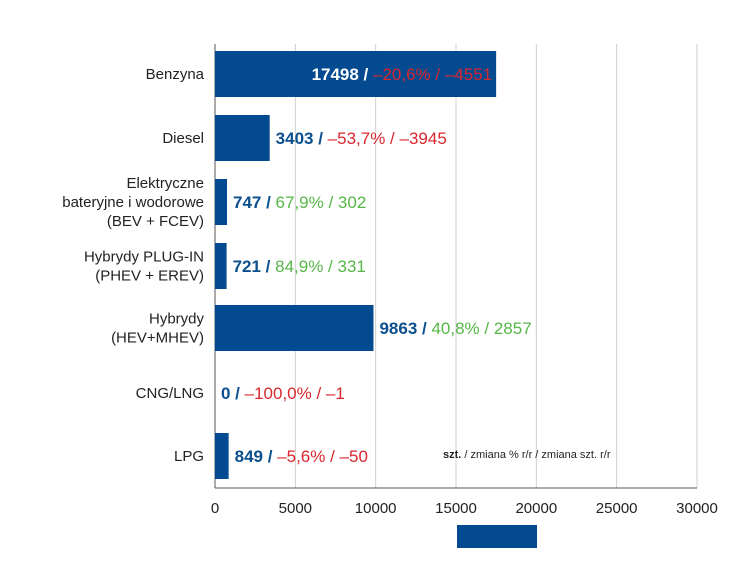 Image resolution: width=750 pixels, height=565 pixels. What do you see at coordinates (157, 338) in the screenshot?
I see `category-label-line: (HEV+MHEV)` at bounding box center [157, 338].